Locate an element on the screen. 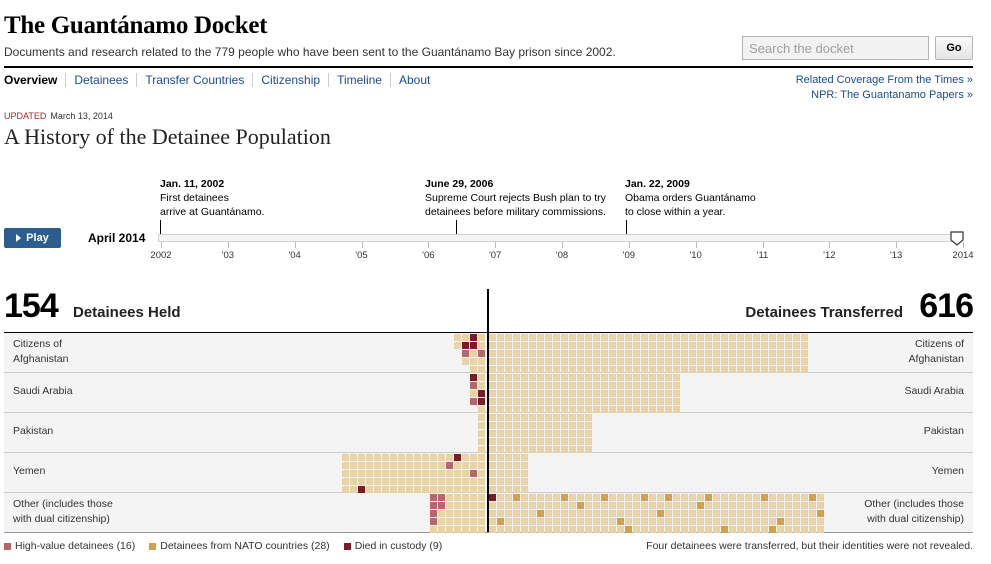  nav-citizenship: Citizenship is located at coordinates (290, 80).